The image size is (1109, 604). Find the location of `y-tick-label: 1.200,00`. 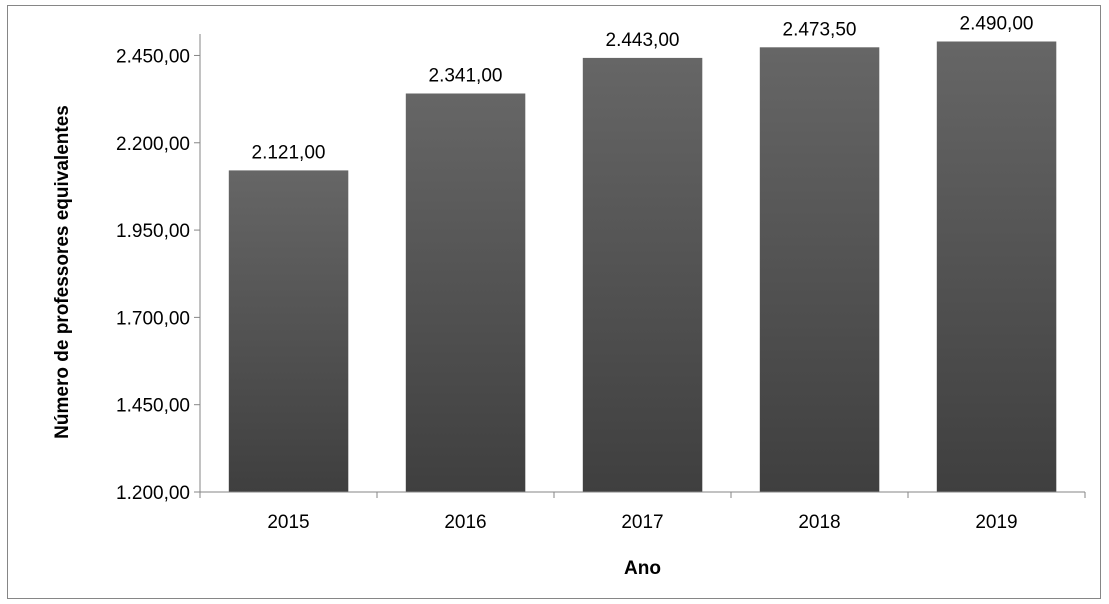

y-tick-label: 1.200,00 is located at coordinates (153, 493).